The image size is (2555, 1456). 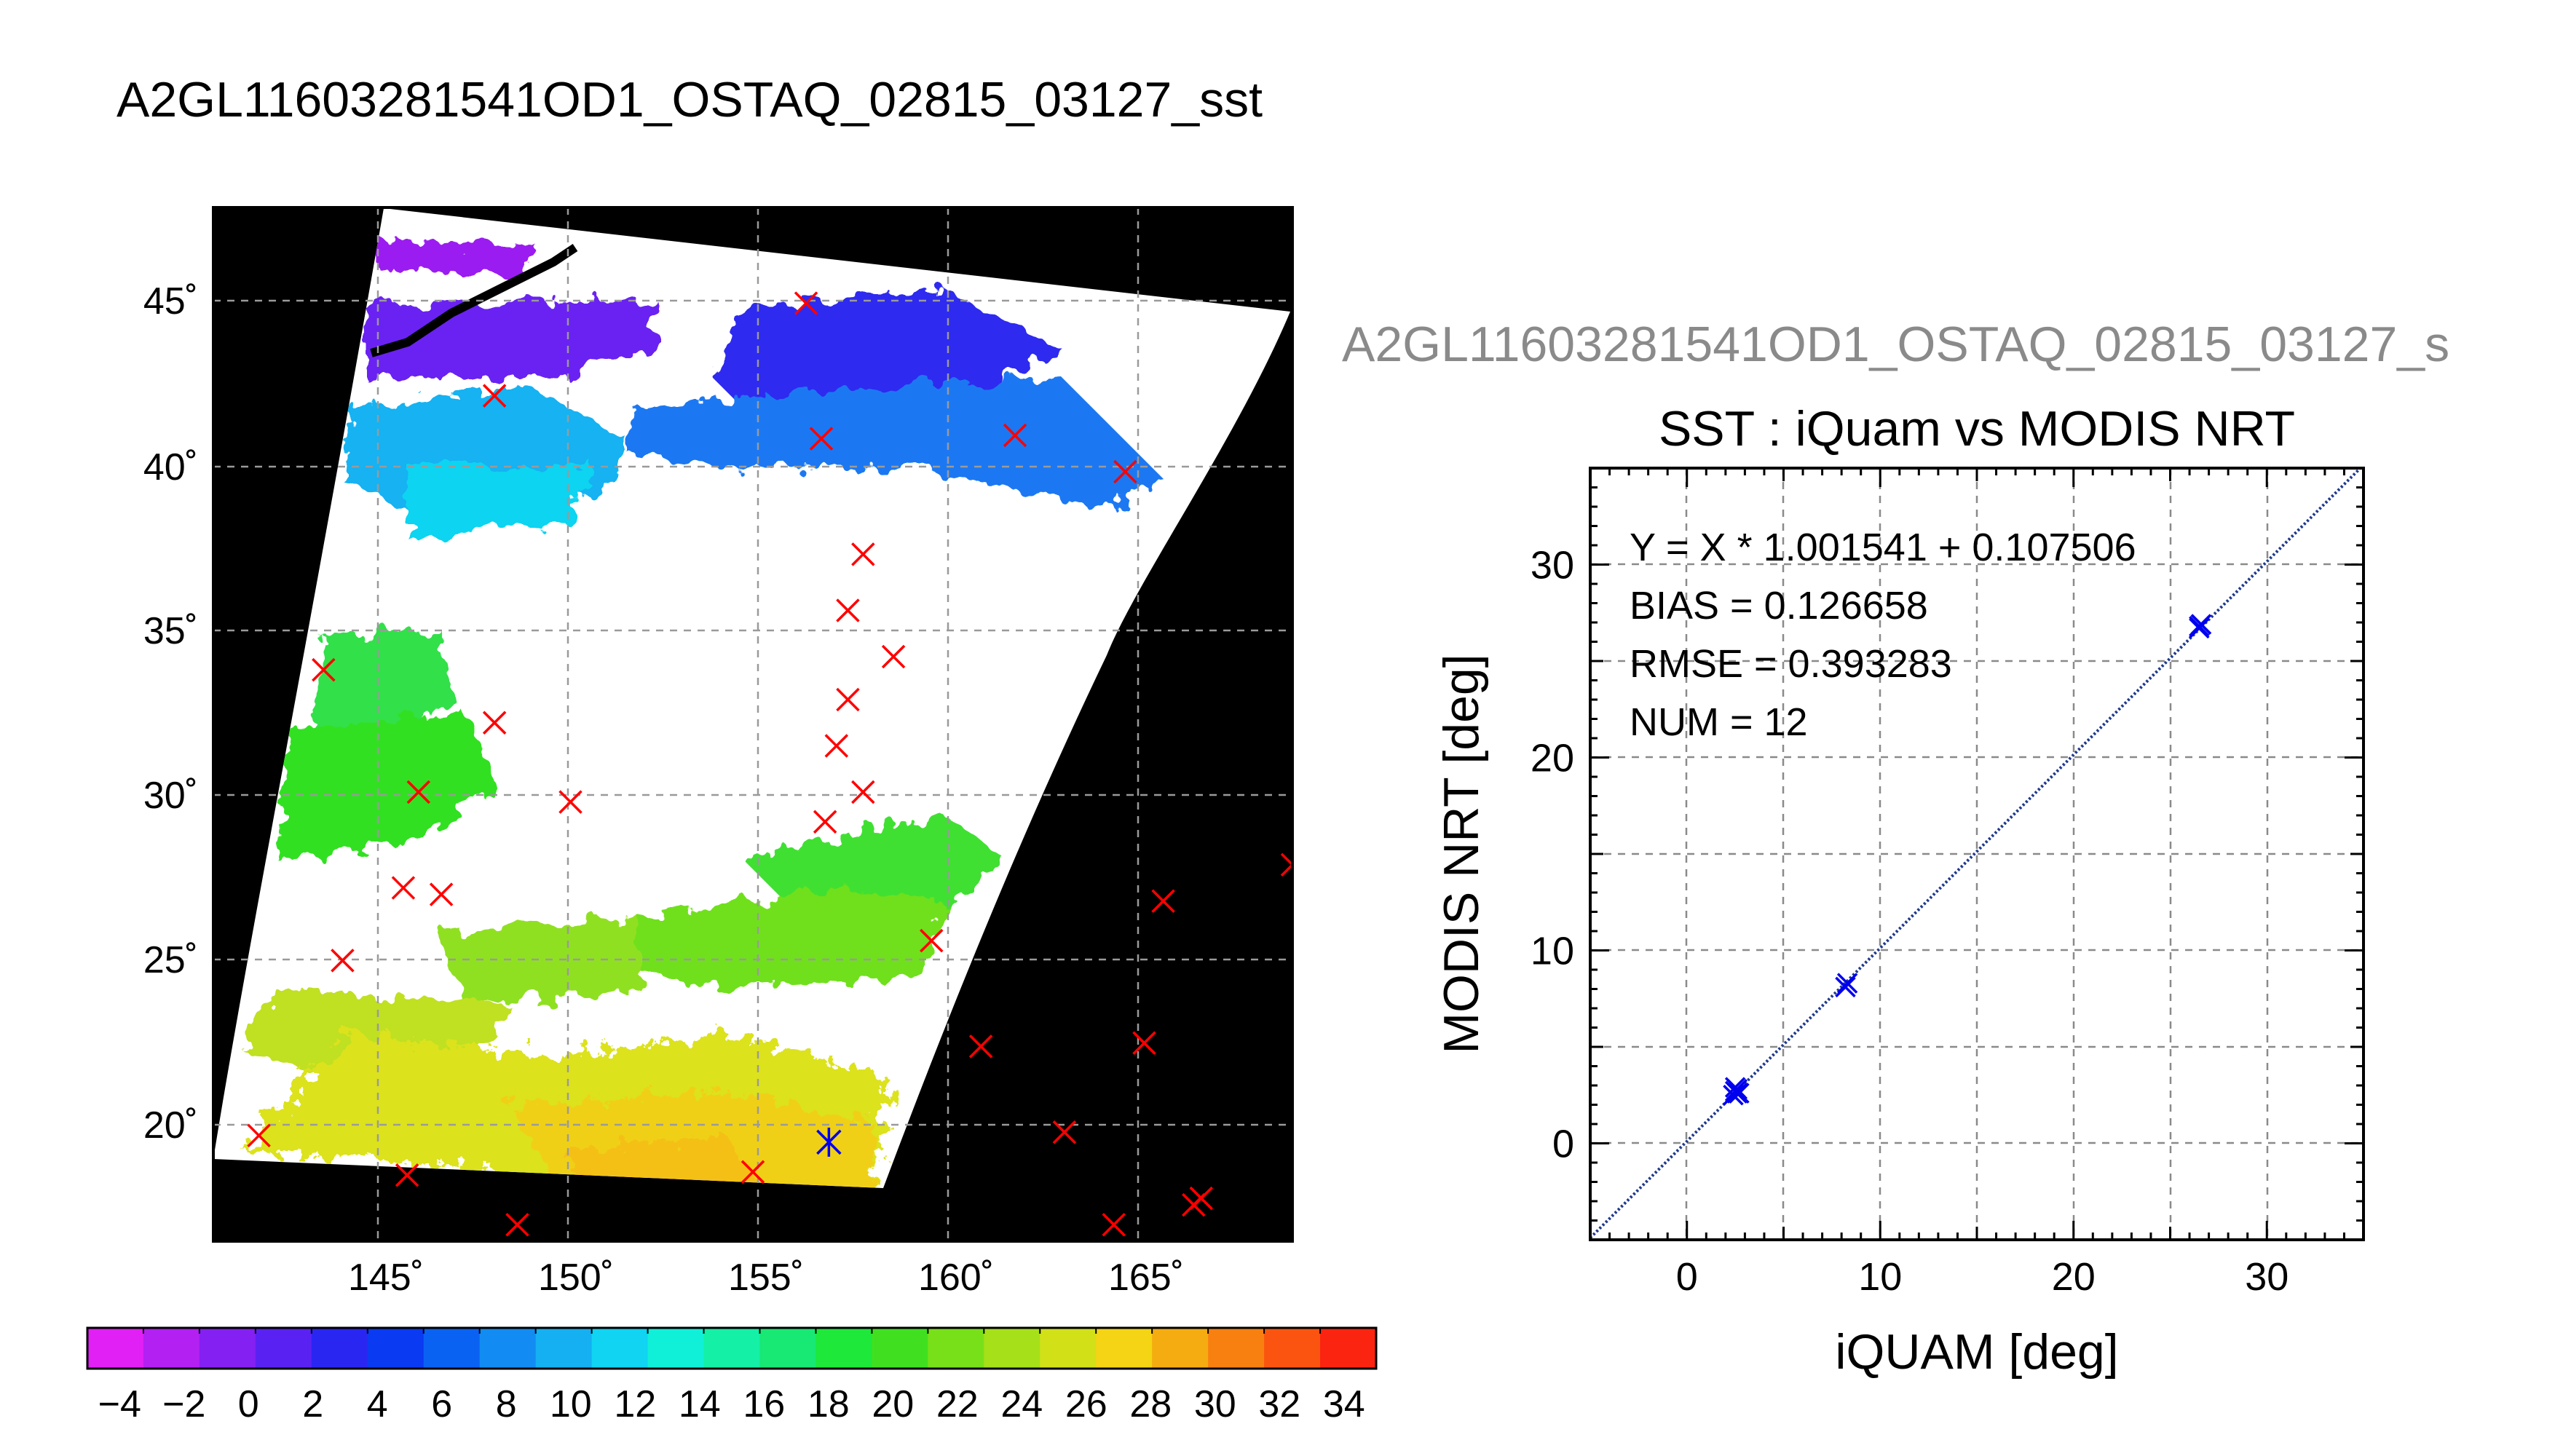 I want to click on y-tick-label: 30, so click(x=1552, y=565).